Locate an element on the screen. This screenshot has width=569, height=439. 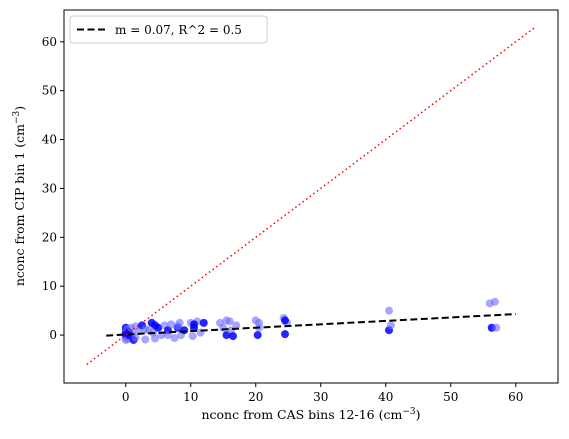
x-tick-label: 40 is located at coordinates (385, 397).